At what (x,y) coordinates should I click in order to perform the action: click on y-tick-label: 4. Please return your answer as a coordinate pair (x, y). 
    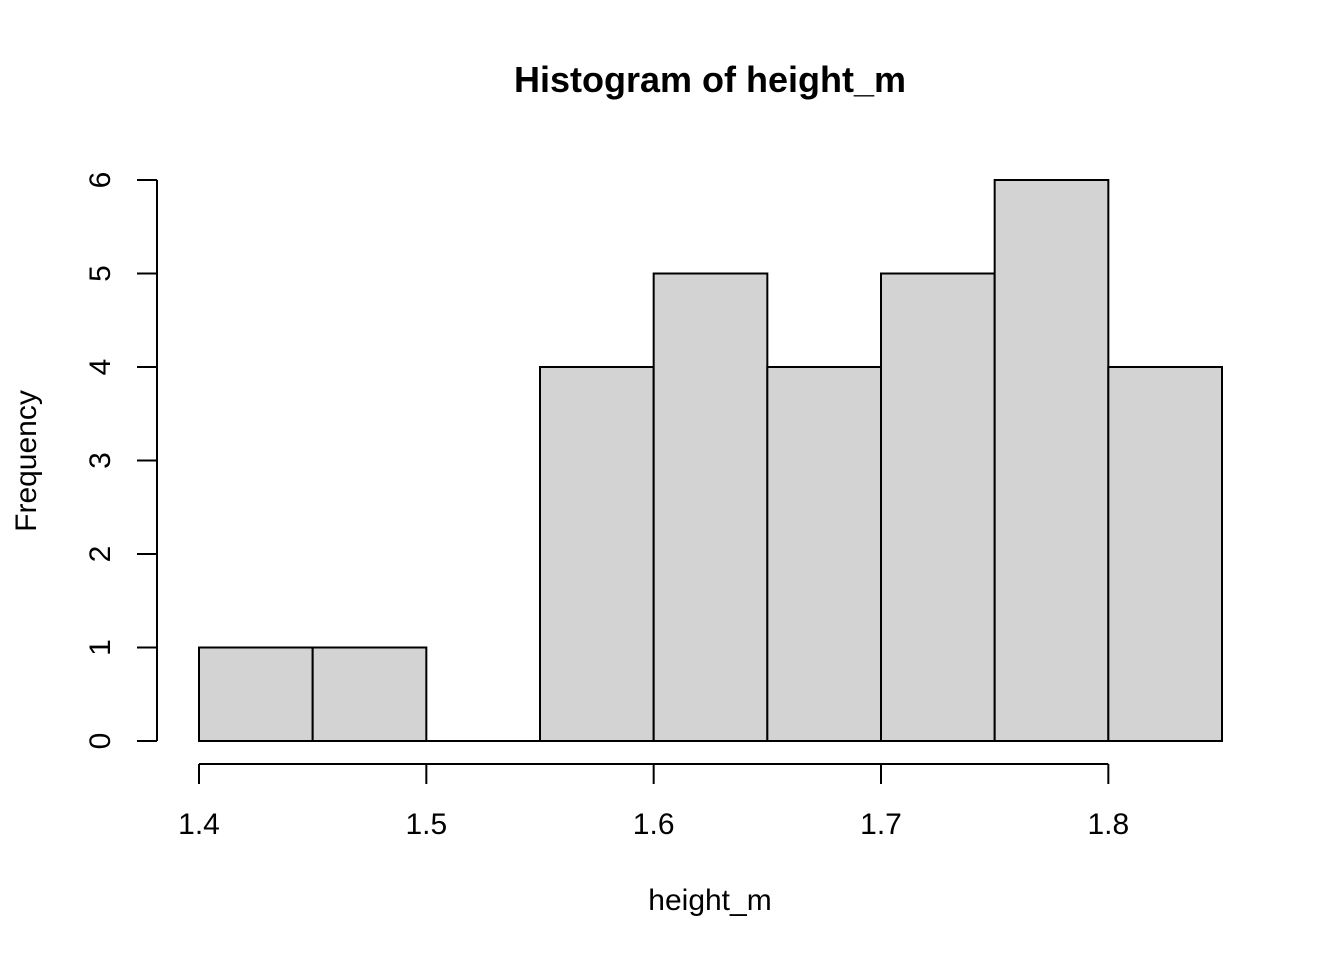
    Looking at the image, I should click on (100, 367).